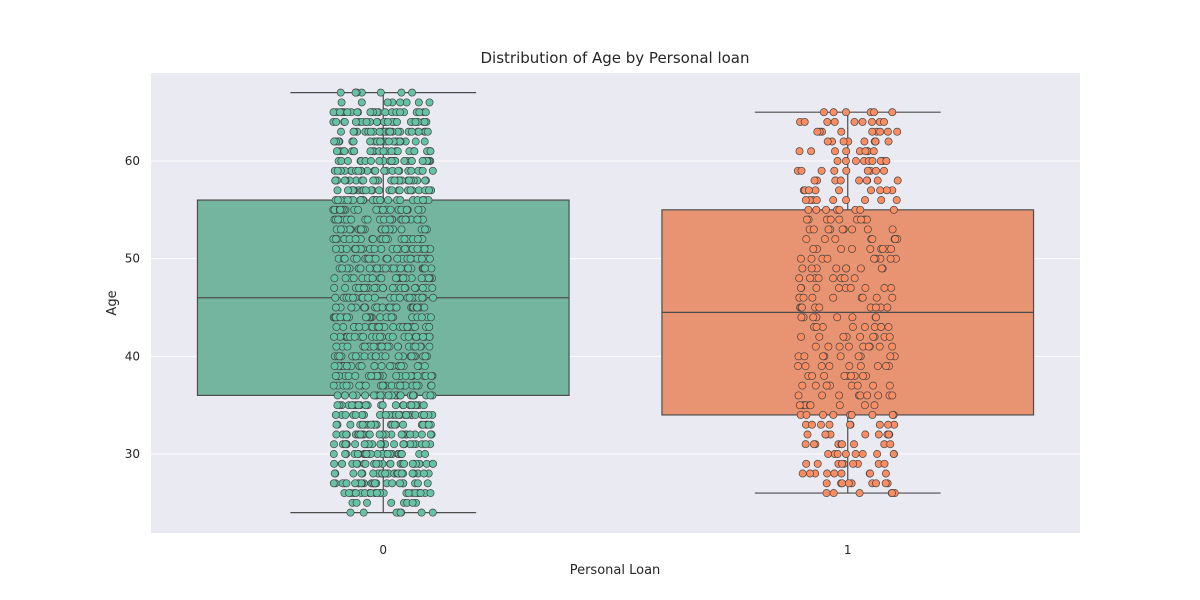 This screenshot has width=1200, height=600. Describe the element at coordinates (132, 307) in the screenshot. I see `y-tick-labels: 30 40 50 60` at that location.